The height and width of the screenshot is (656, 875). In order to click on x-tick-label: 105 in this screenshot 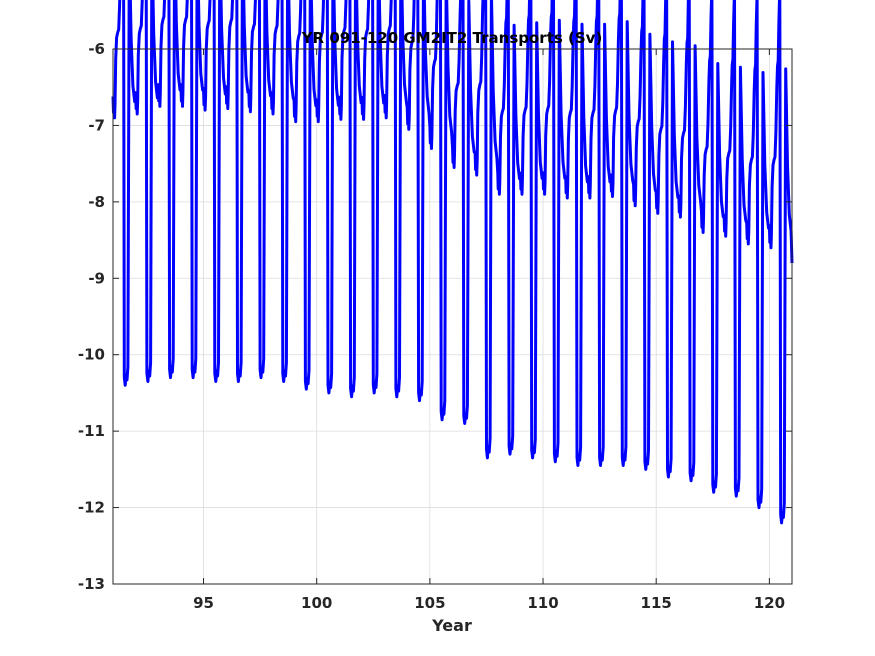, I will do `click(429, 603)`.